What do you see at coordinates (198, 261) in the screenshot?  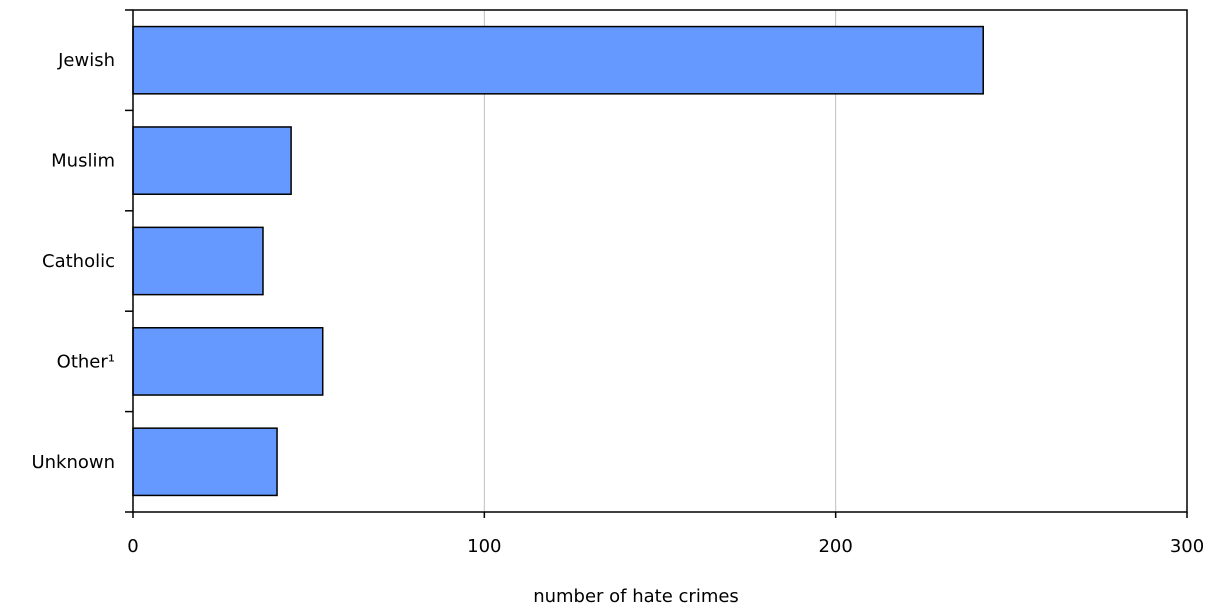 I see `bar-catholic` at bounding box center [198, 261].